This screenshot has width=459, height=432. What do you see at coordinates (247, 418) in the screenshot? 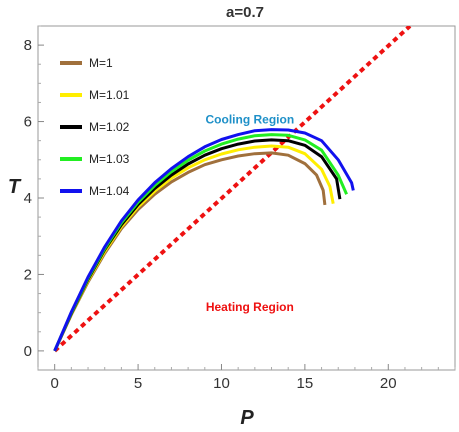
I see `x-axis-label: P` at bounding box center [247, 418].